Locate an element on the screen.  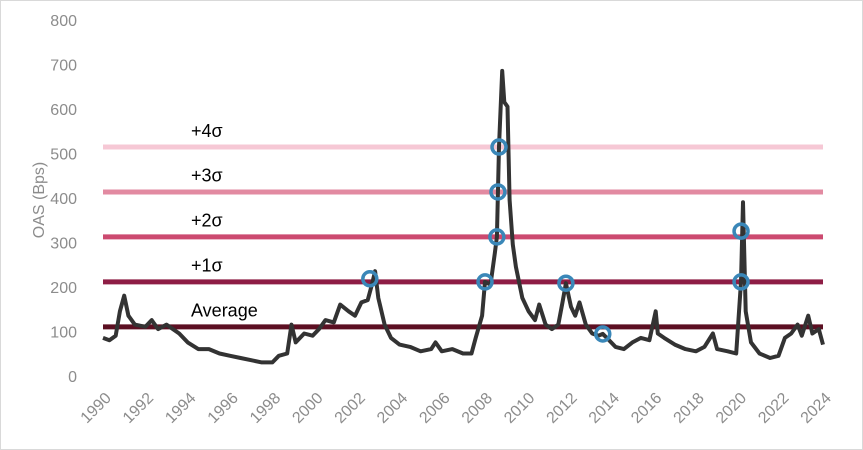
y-tick-label: 500 is located at coordinates (63, 155).